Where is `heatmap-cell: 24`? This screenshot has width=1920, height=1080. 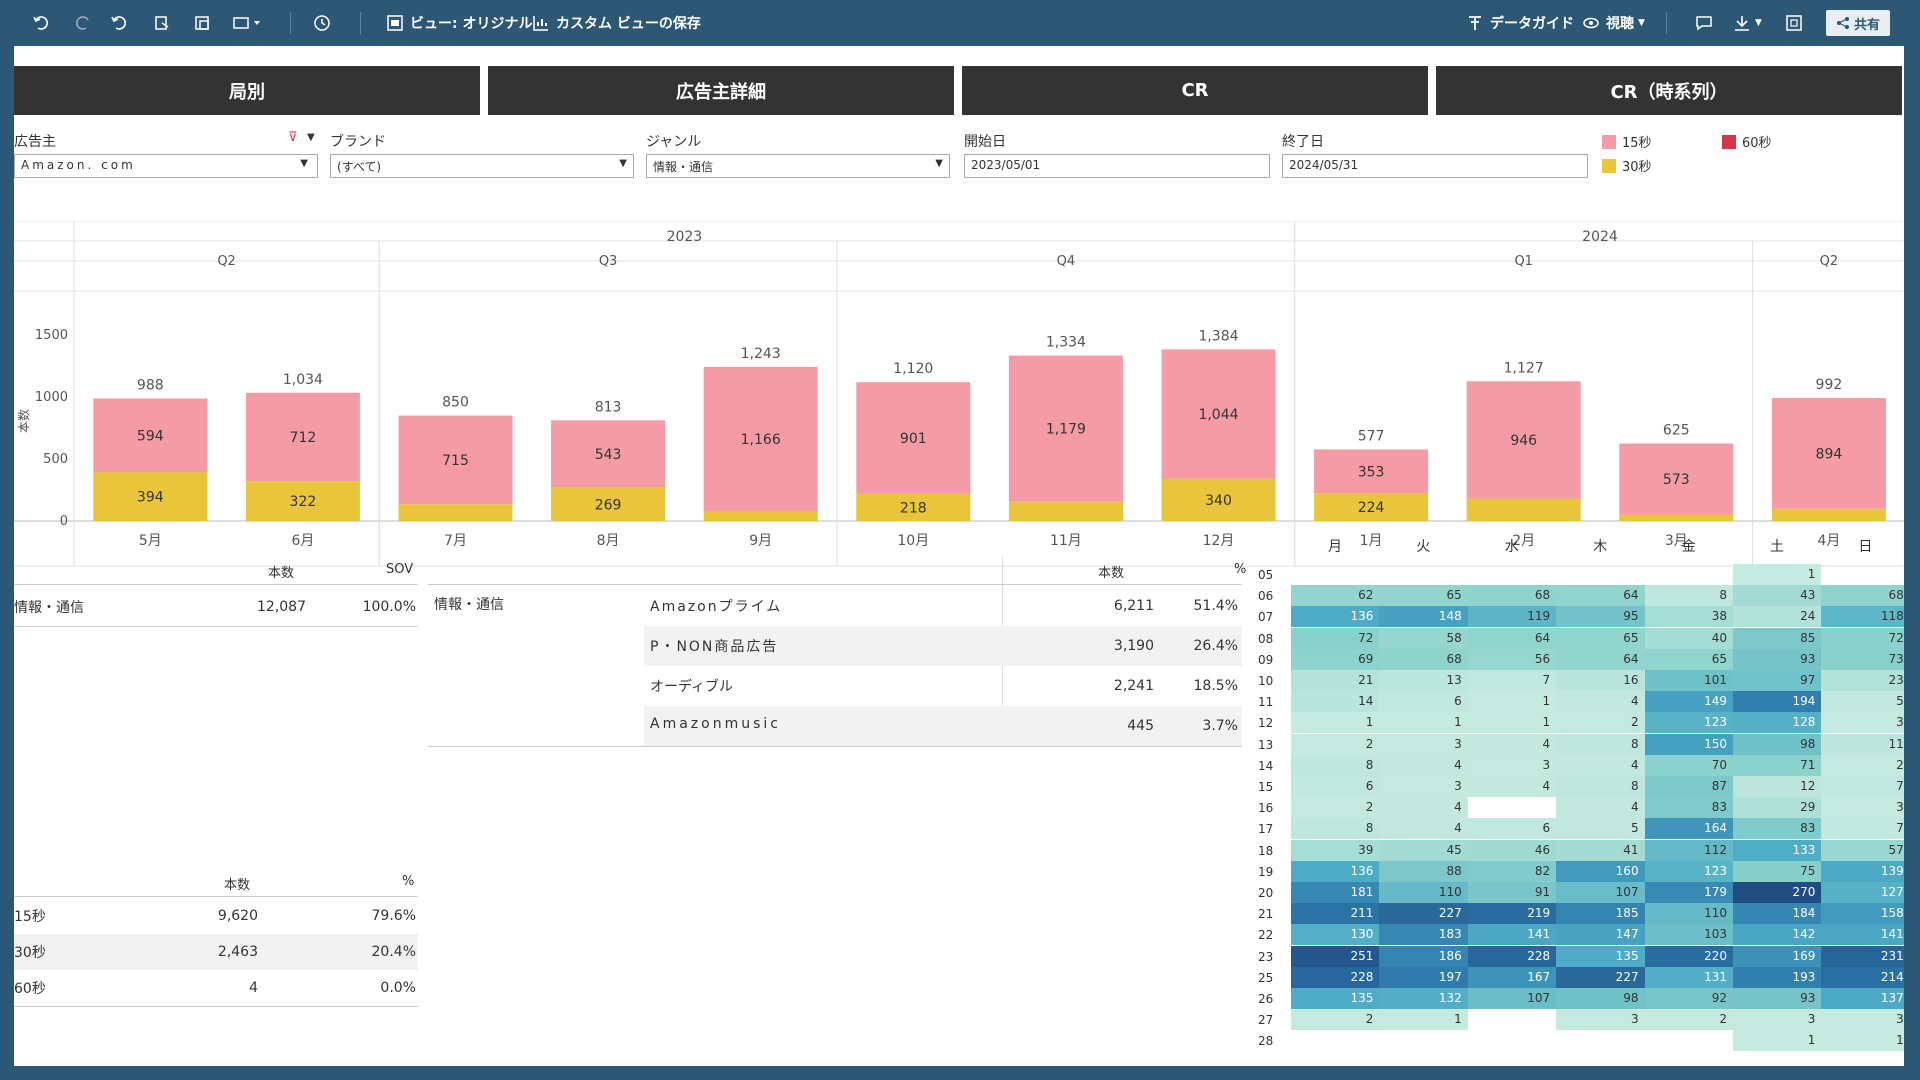
heatmap-cell: 24 is located at coordinates (1777, 617).